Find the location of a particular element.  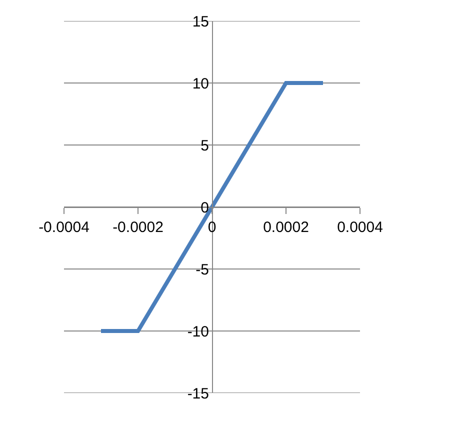

y-tick-label: 10 is located at coordinates (200, 83).